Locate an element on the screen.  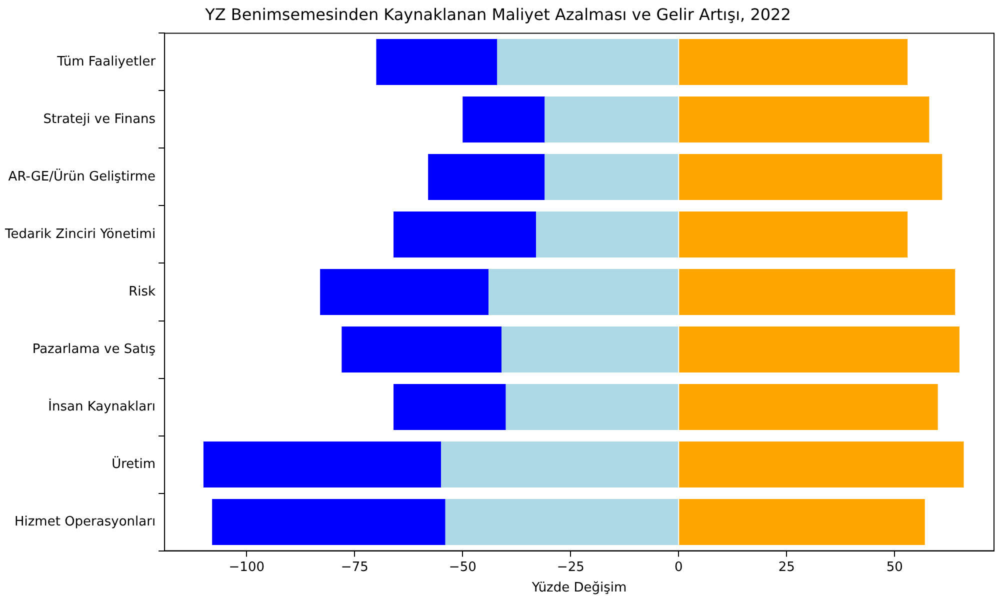
y-tick-label: Risk is located at coordinates (142, 292).